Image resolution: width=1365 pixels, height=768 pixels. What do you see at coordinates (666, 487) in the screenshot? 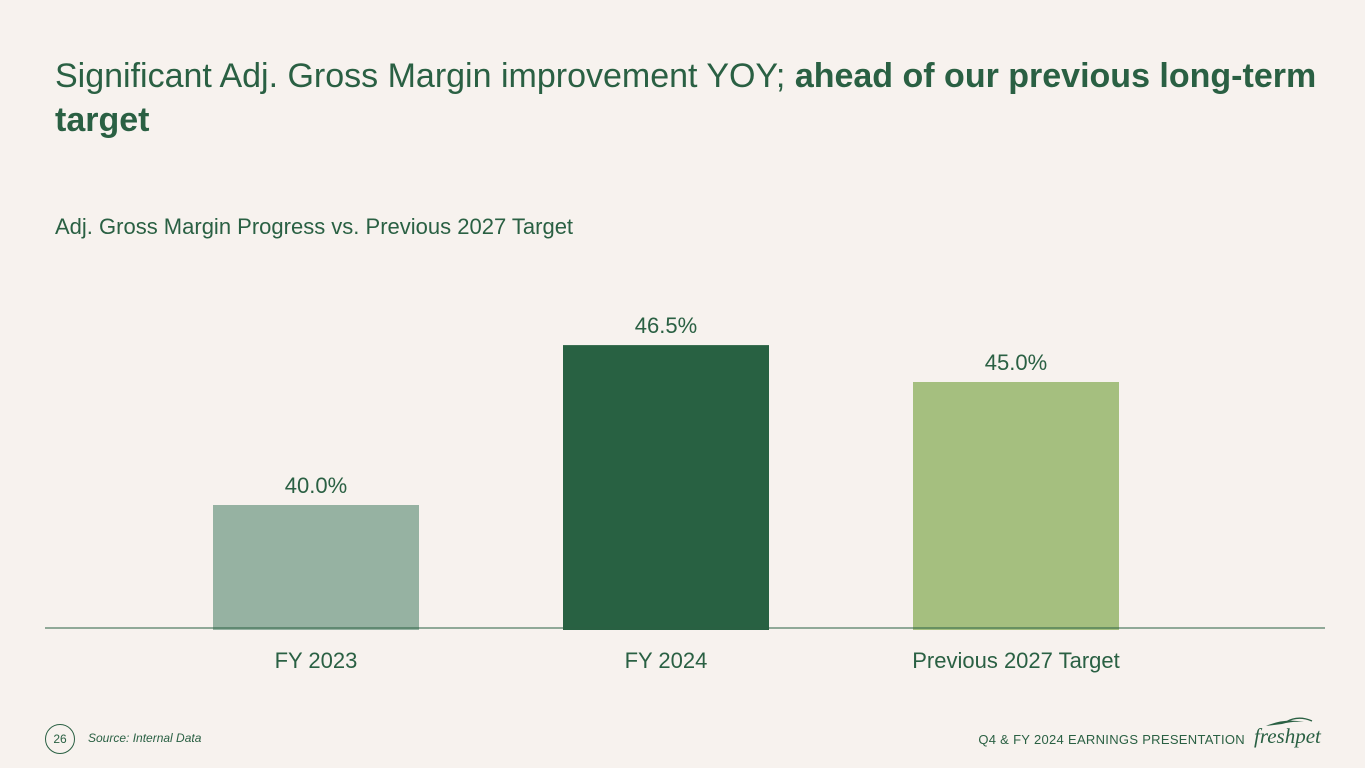
I see `bar-fy-2024` at bounding box center [666, 487].